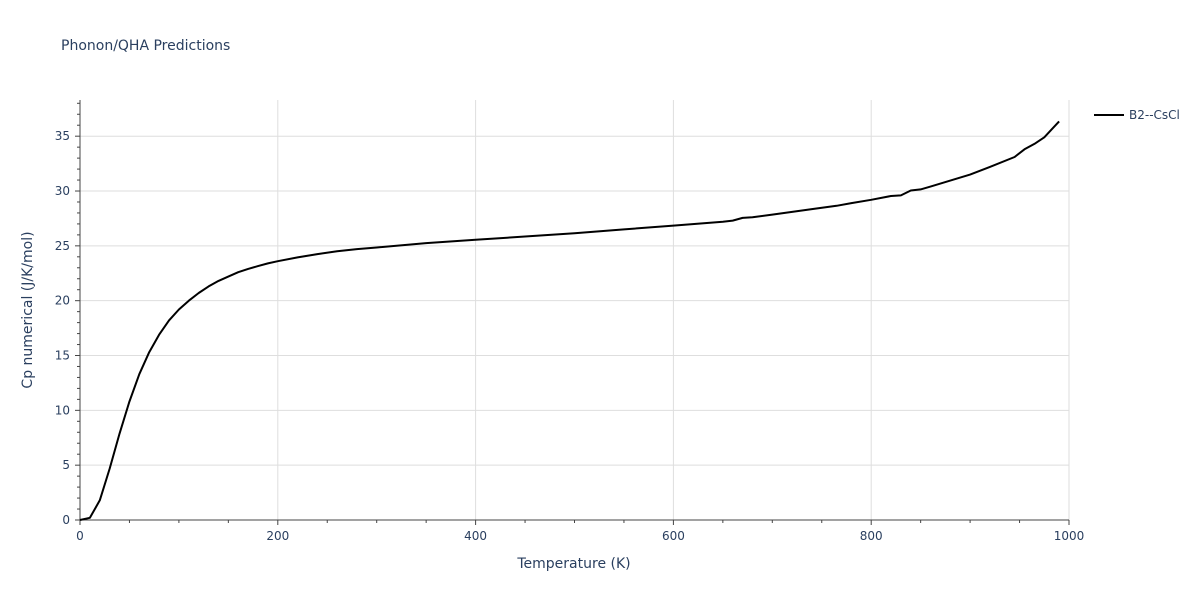 Image resolution: width=1200 pixels, height=600 pixels. Describe the element at coordinates (62, 246) in the screenshot. I see `y-tick-label: 25` at that location.